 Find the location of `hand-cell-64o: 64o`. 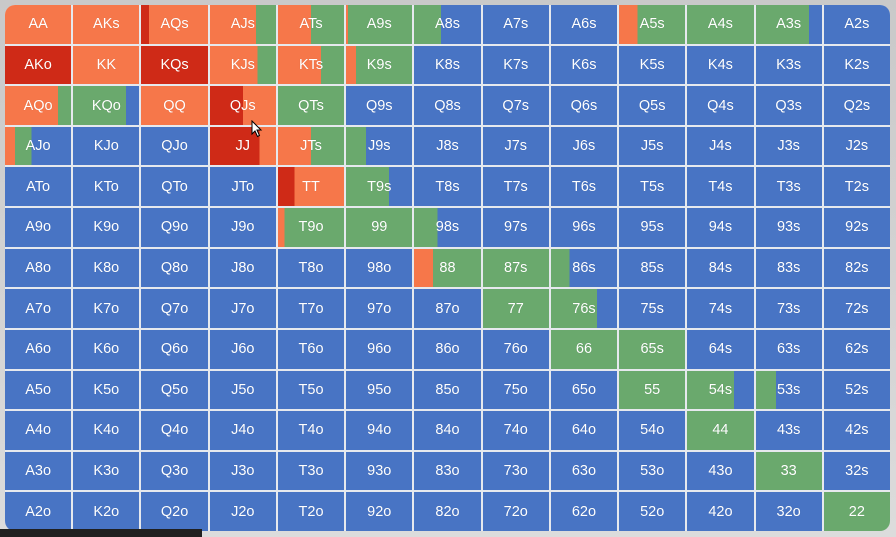

hand-cell-64o: 64o is located at coordinates (584, 430).